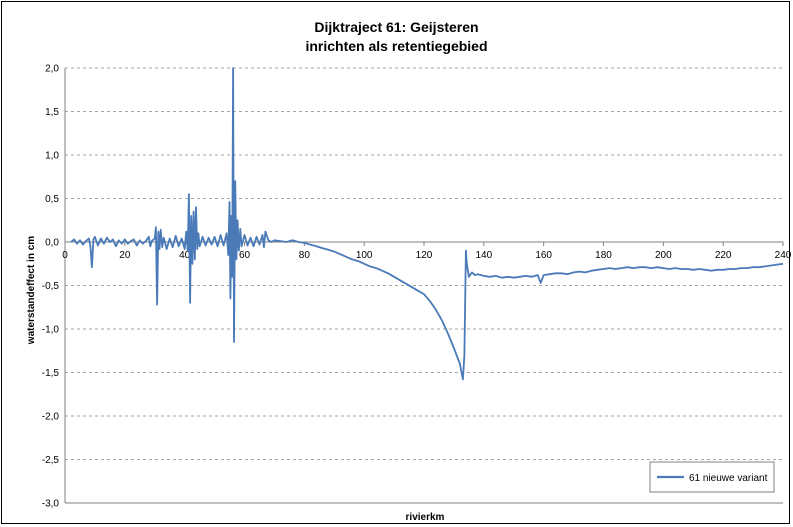  What do you see at coordinates (52, 243) in the screenshot?
I see `y-tick-label: 0,0` at bounding box center [52, 243].